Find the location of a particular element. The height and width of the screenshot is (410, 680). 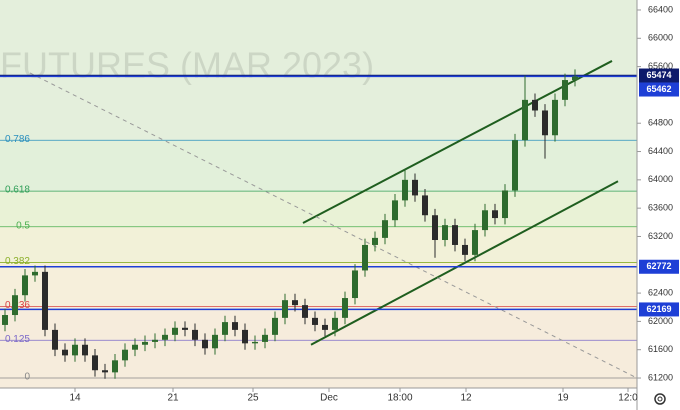

settings-icon is located at coordinates (660, 399).